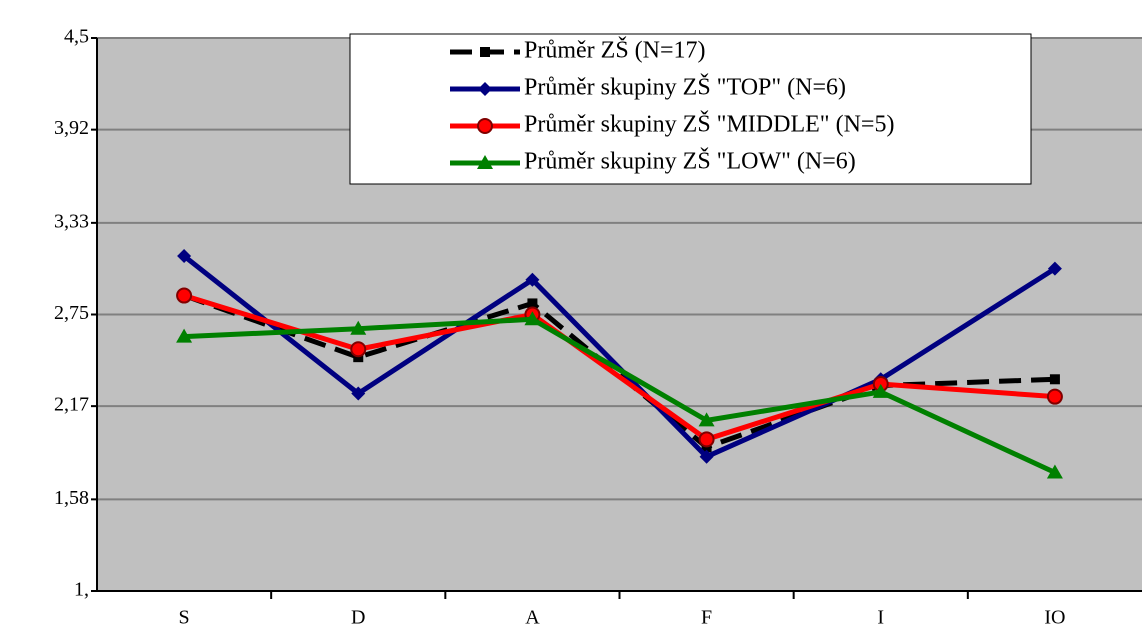 This screenshot has height=633, width=1142. Describe the element at coordinates (690, 109) in the screenshot. I see `legend-box` at that location.